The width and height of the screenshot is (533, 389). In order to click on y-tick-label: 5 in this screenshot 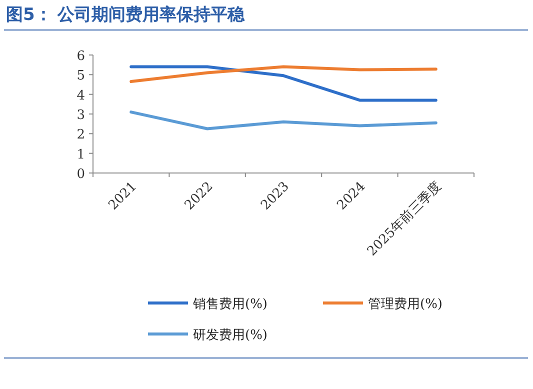, I will do `click(80, 76)`.